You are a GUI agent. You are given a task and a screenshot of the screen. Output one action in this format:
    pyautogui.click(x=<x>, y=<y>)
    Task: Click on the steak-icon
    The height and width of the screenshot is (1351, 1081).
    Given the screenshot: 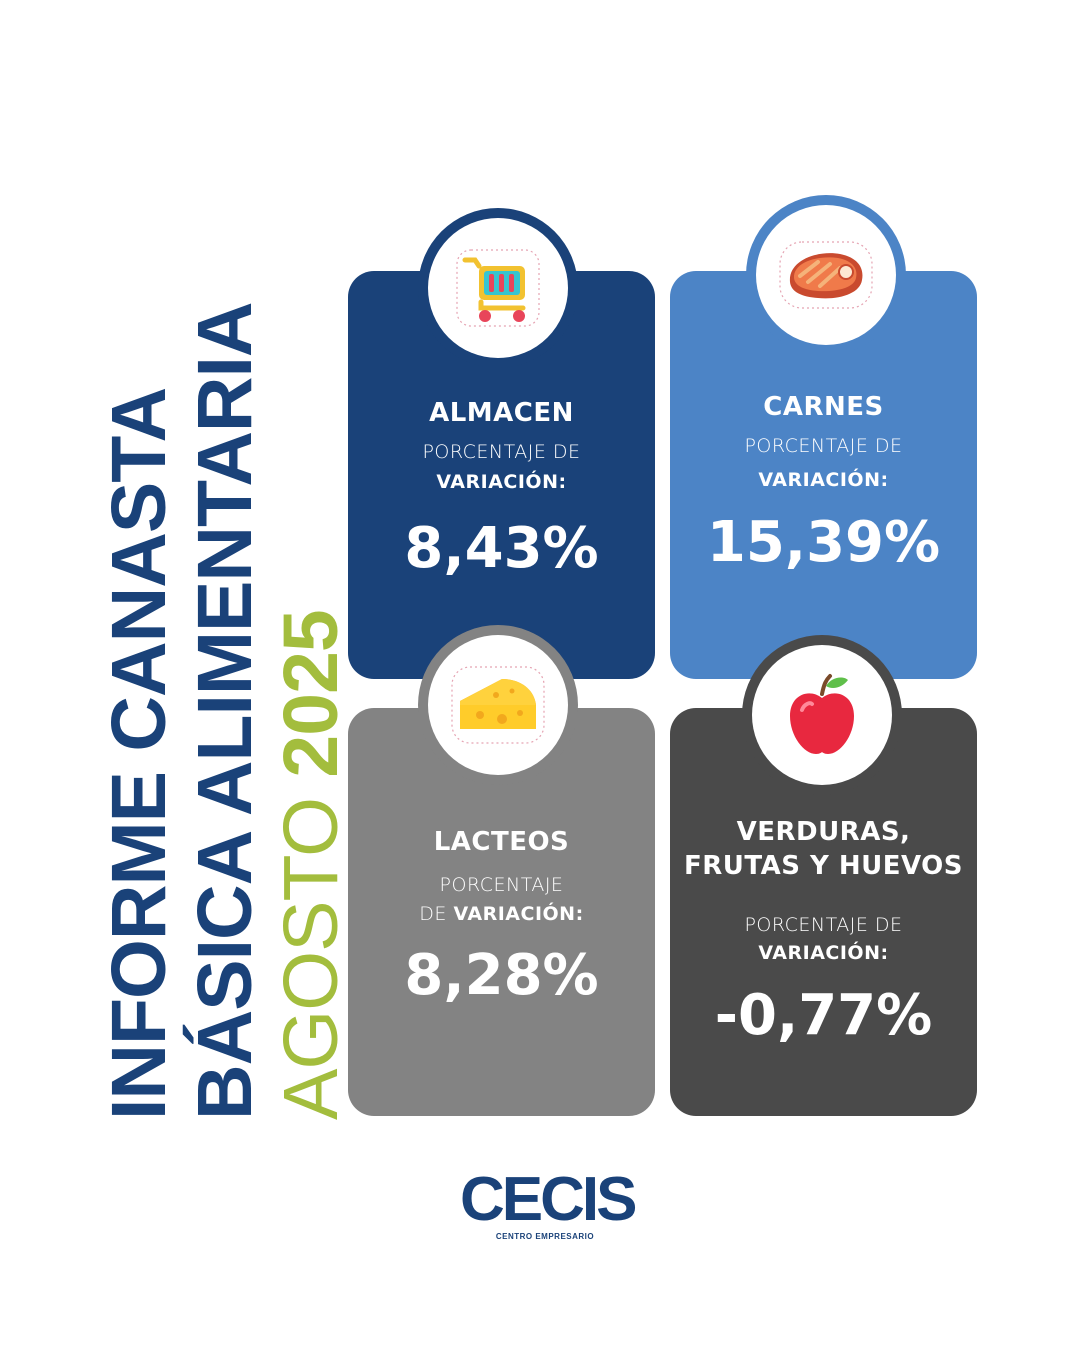 What is the action you would take?
    pyautogui.click(x=826, y=275)
    